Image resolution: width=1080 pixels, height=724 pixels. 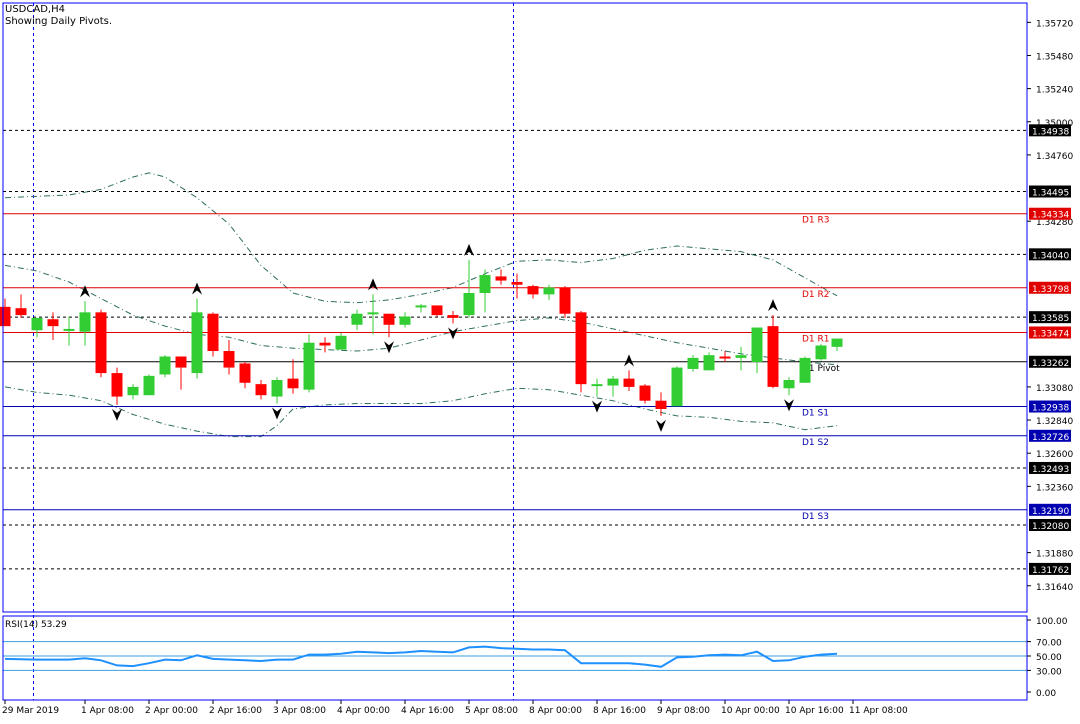 What do you see at coordinates (35, 9) in the screenshot?
I see `chart-symbol-label: USDCAD,H4` at bounding box center [35, 9].